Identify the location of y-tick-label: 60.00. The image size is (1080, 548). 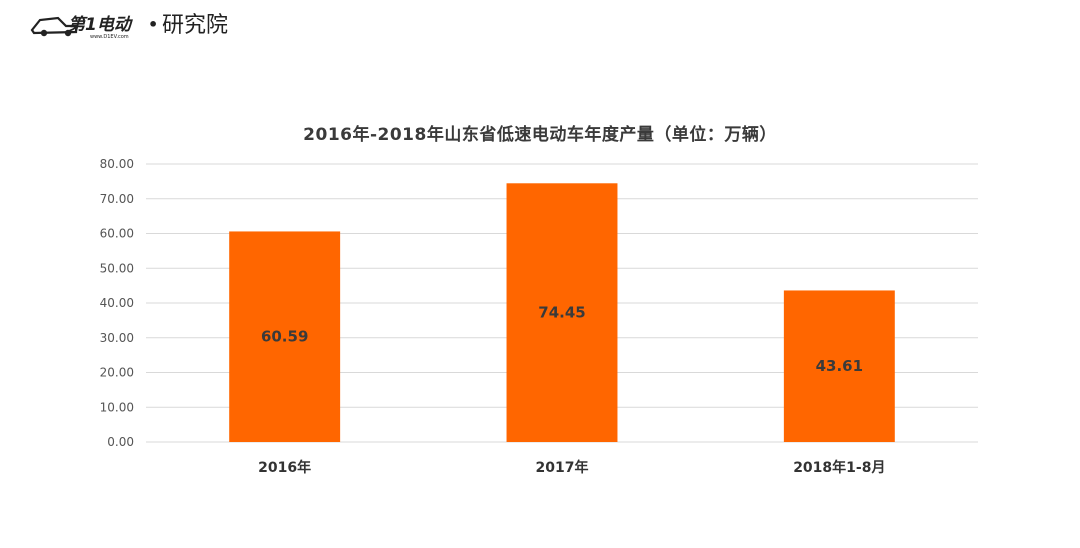
(117, 234).